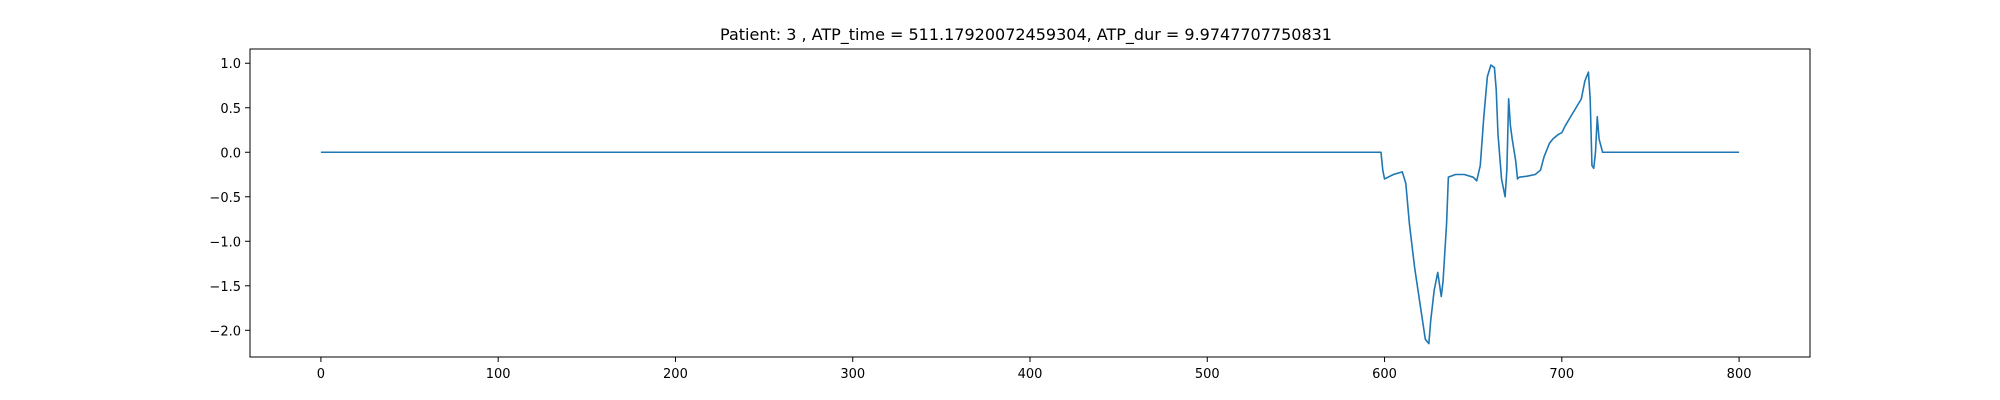  What do you see at coordinates (225, 242) in the screenshot?
I see `y-tick-label: −1.0` at bounding box center [225, 242].